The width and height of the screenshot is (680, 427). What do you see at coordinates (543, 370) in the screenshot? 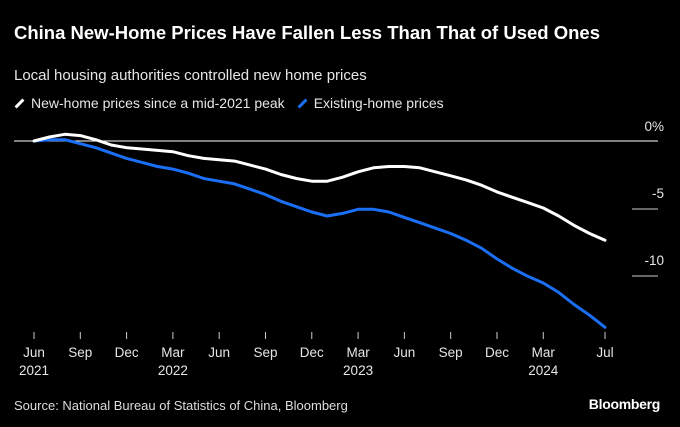
I see `x-tick-year: 2024` at bounding box center [543, 370].